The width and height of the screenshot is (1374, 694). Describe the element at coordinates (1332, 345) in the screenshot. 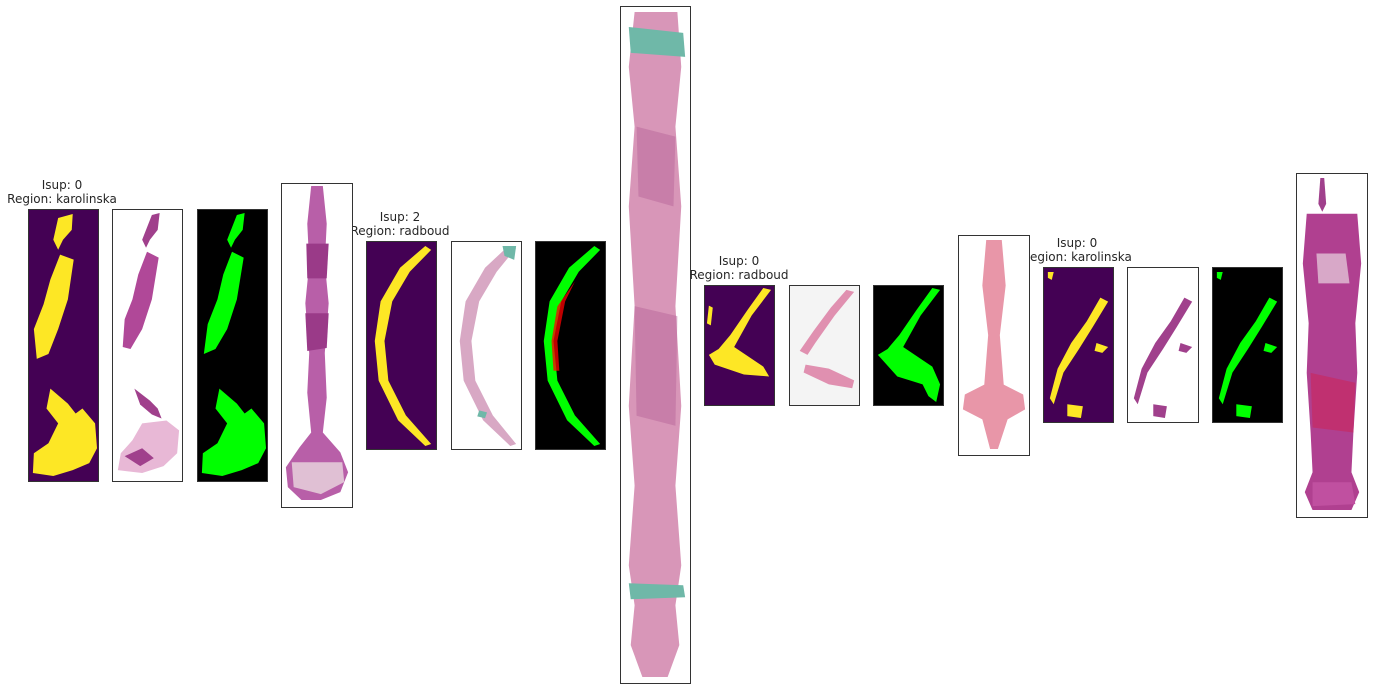

I see `group-4-enhanced-image` at that location.